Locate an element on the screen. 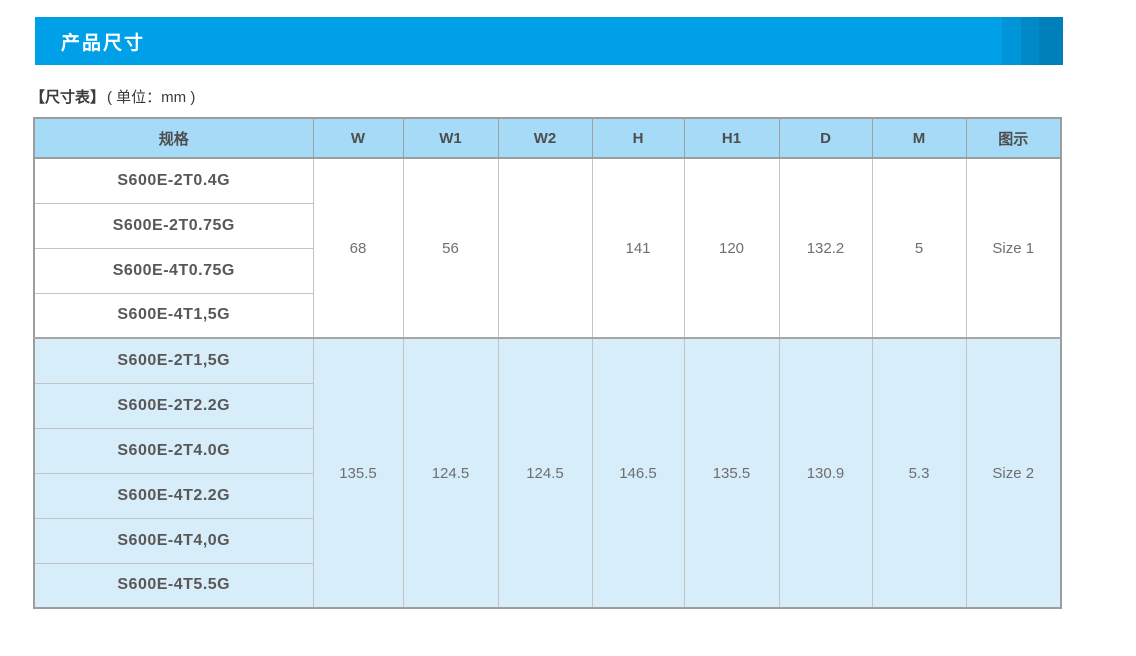  spec-cell: S600E-2T0.75G is located at coordinates (173, 225).